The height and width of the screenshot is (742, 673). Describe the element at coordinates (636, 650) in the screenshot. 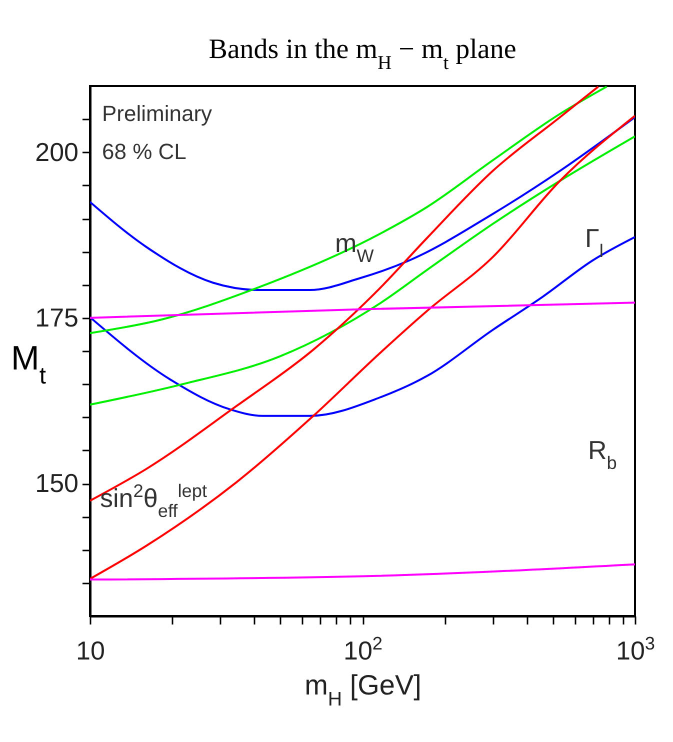

I see `x-tick-label: 10$^{3}$` at that location.